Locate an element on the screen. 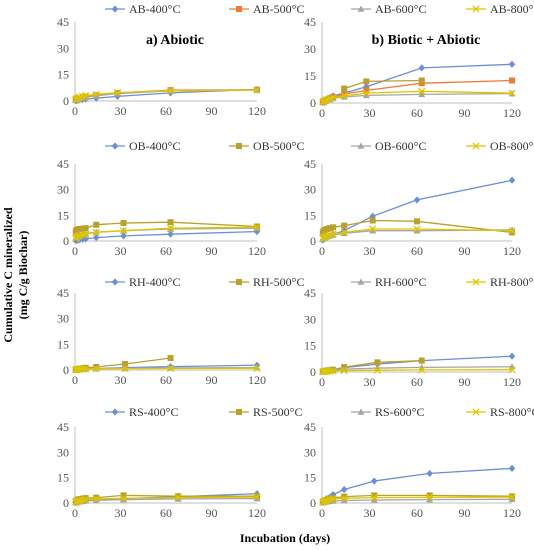 This screenshot has height=550, width=534. legend-label: RS-500°C is located at coordinates (277, 412).